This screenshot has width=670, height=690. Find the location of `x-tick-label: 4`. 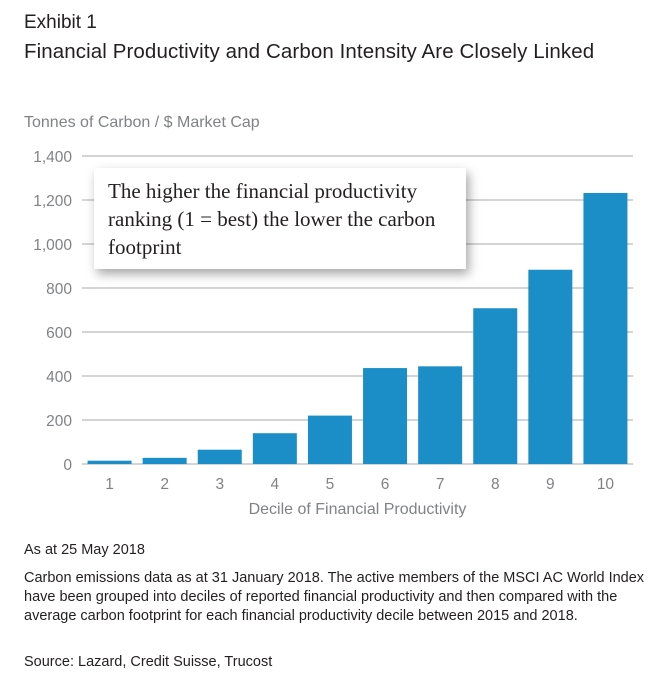

x-tick-label: 4 is located at coordinates (275, 484).